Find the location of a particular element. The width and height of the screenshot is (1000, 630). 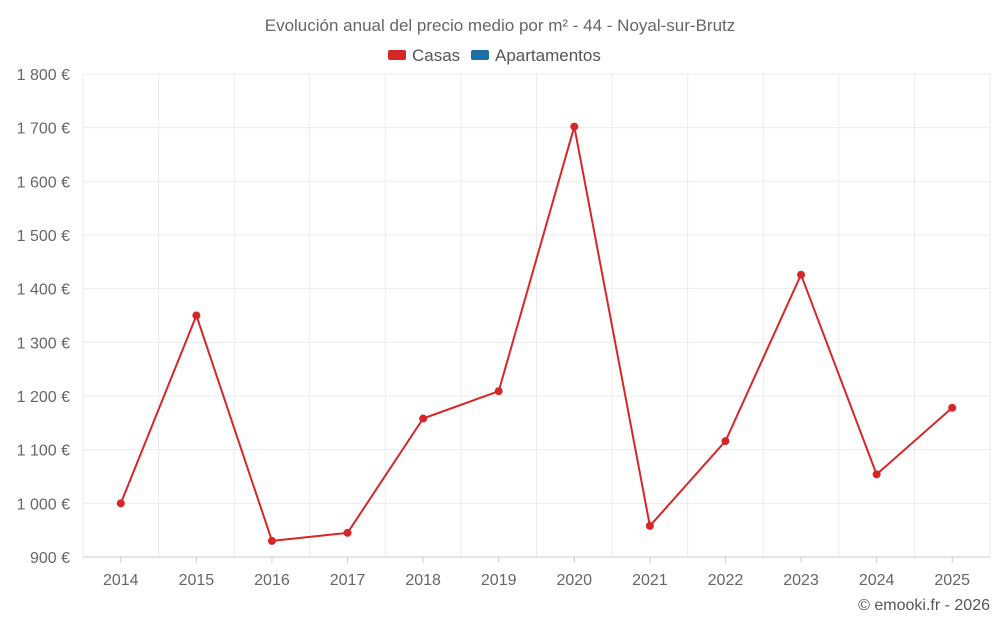

data-point-2019 is located at coordinates (498, 391).